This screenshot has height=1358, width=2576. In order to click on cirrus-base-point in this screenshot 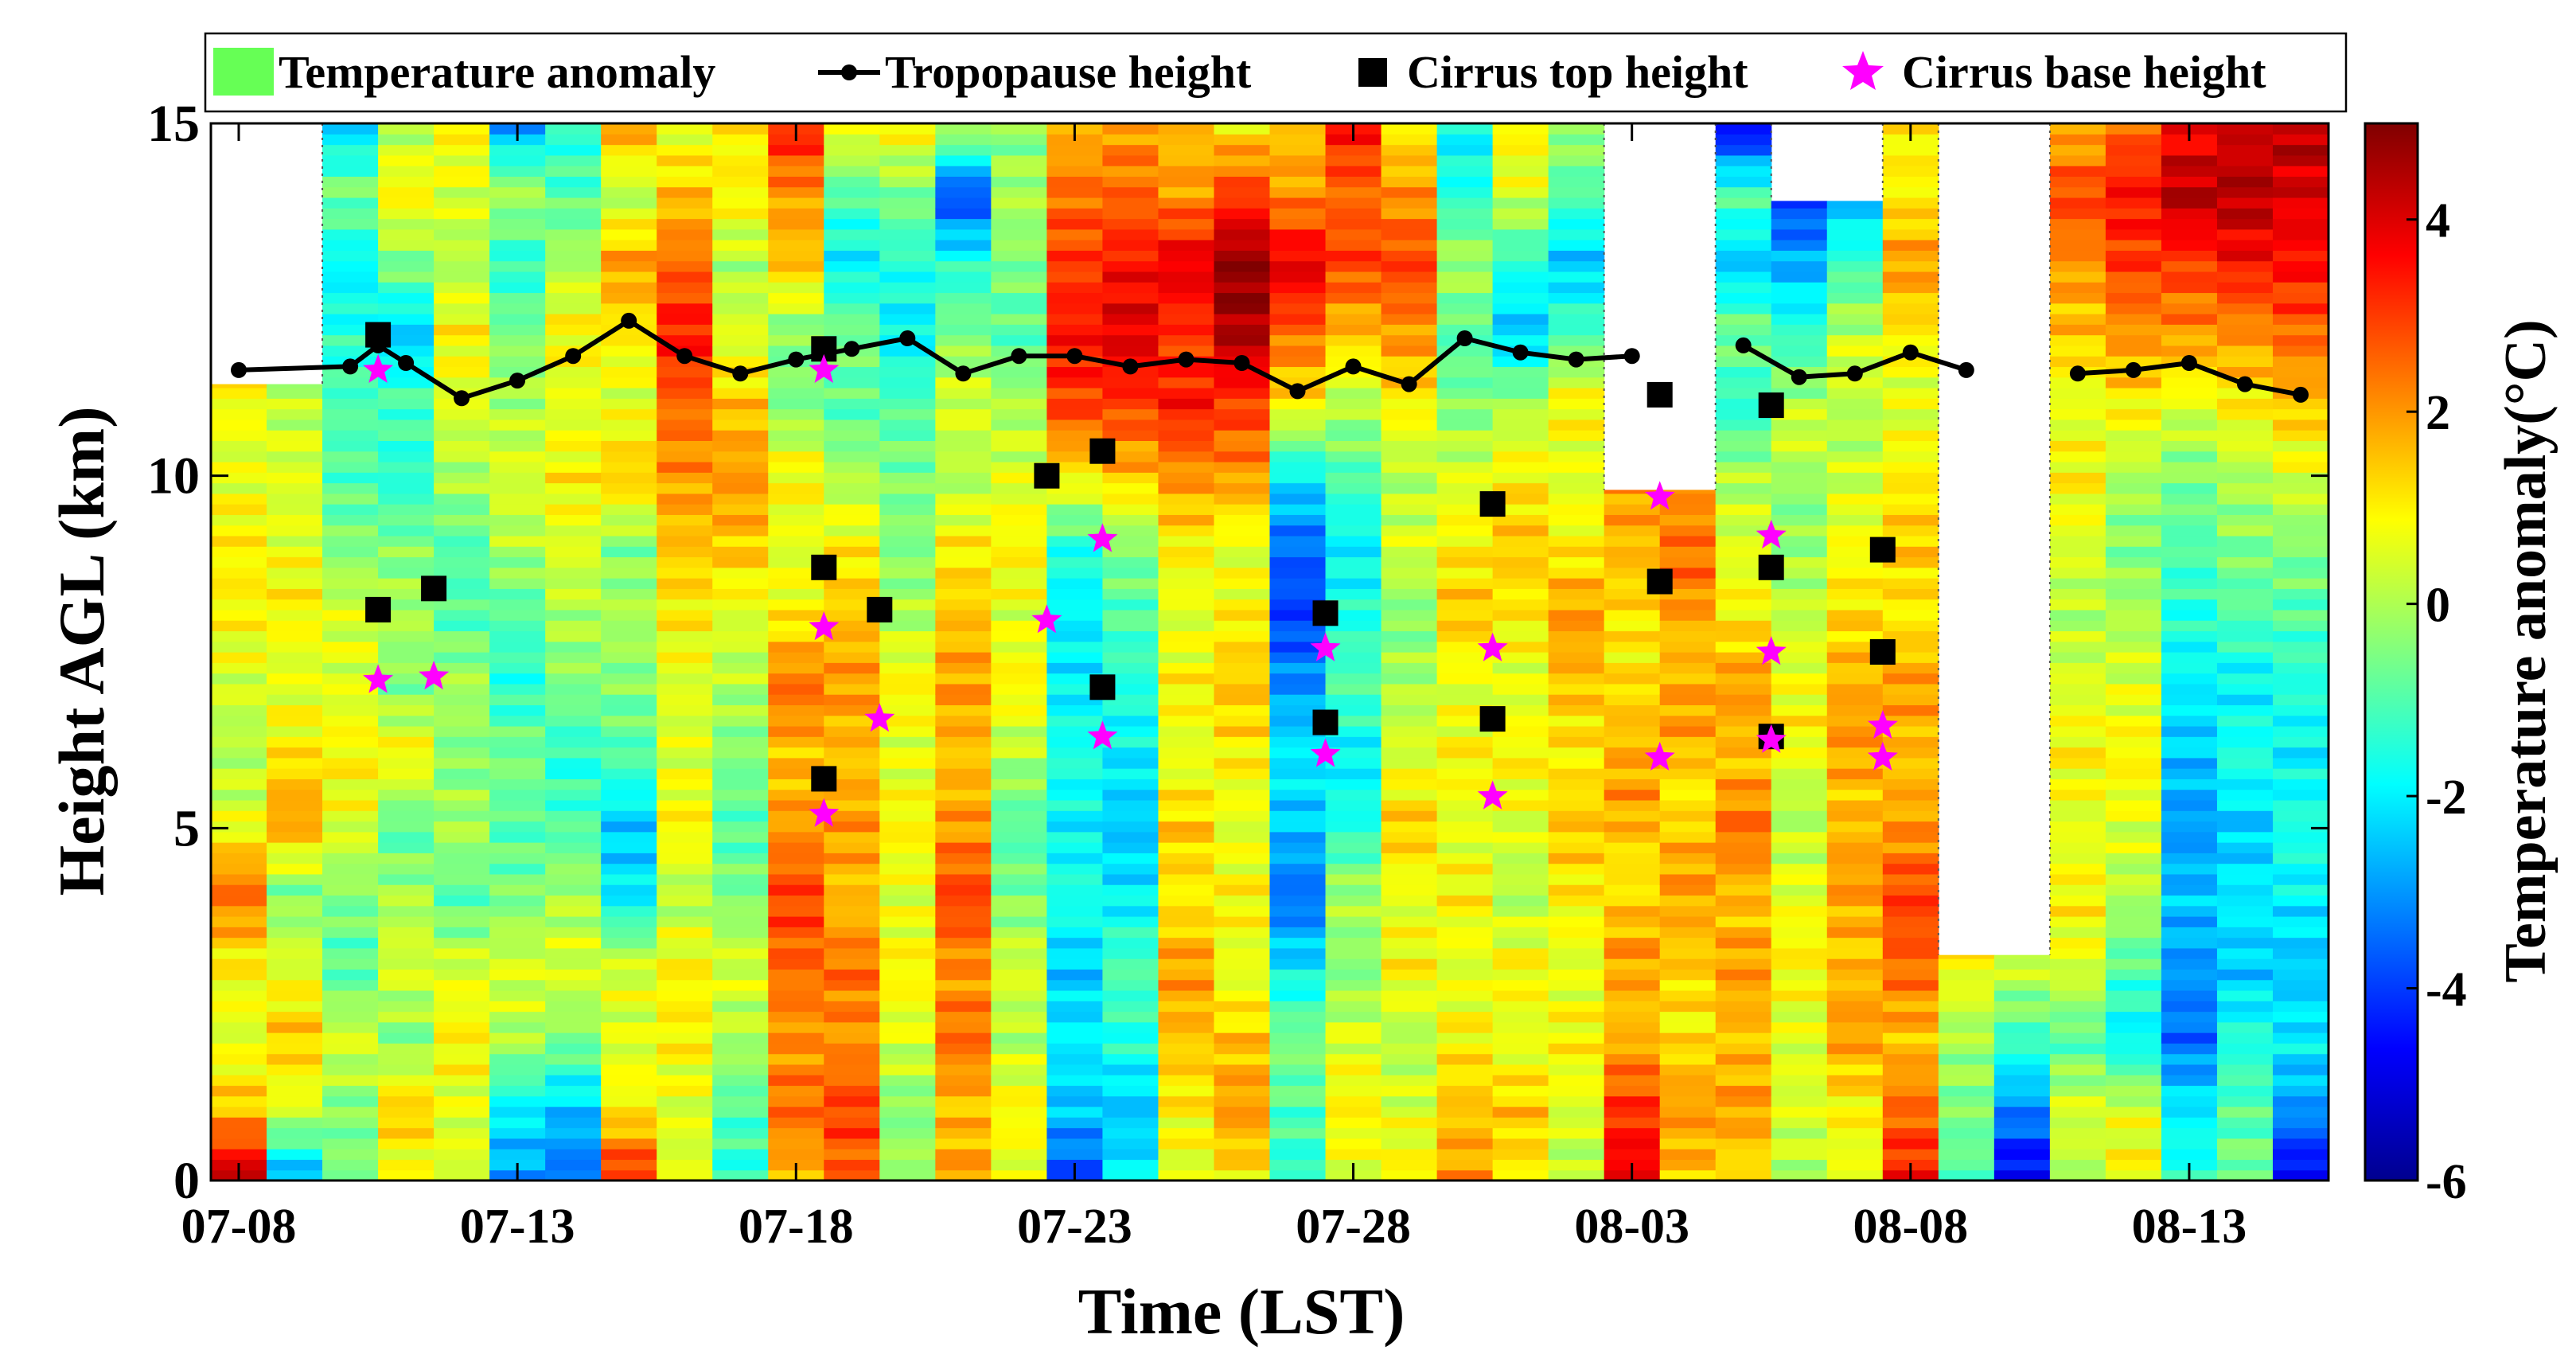, I will do `click(879, 717)`.